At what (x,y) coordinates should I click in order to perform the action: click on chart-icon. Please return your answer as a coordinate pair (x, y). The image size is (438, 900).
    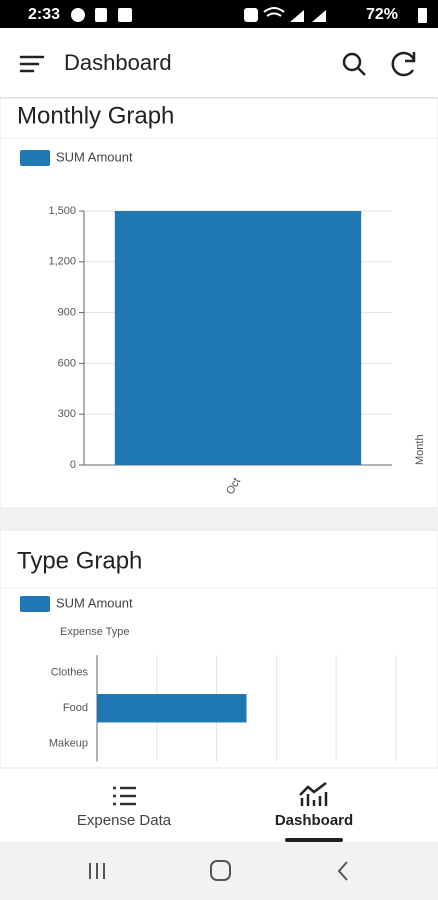
    Looking at the image, I should click on (313, 794).